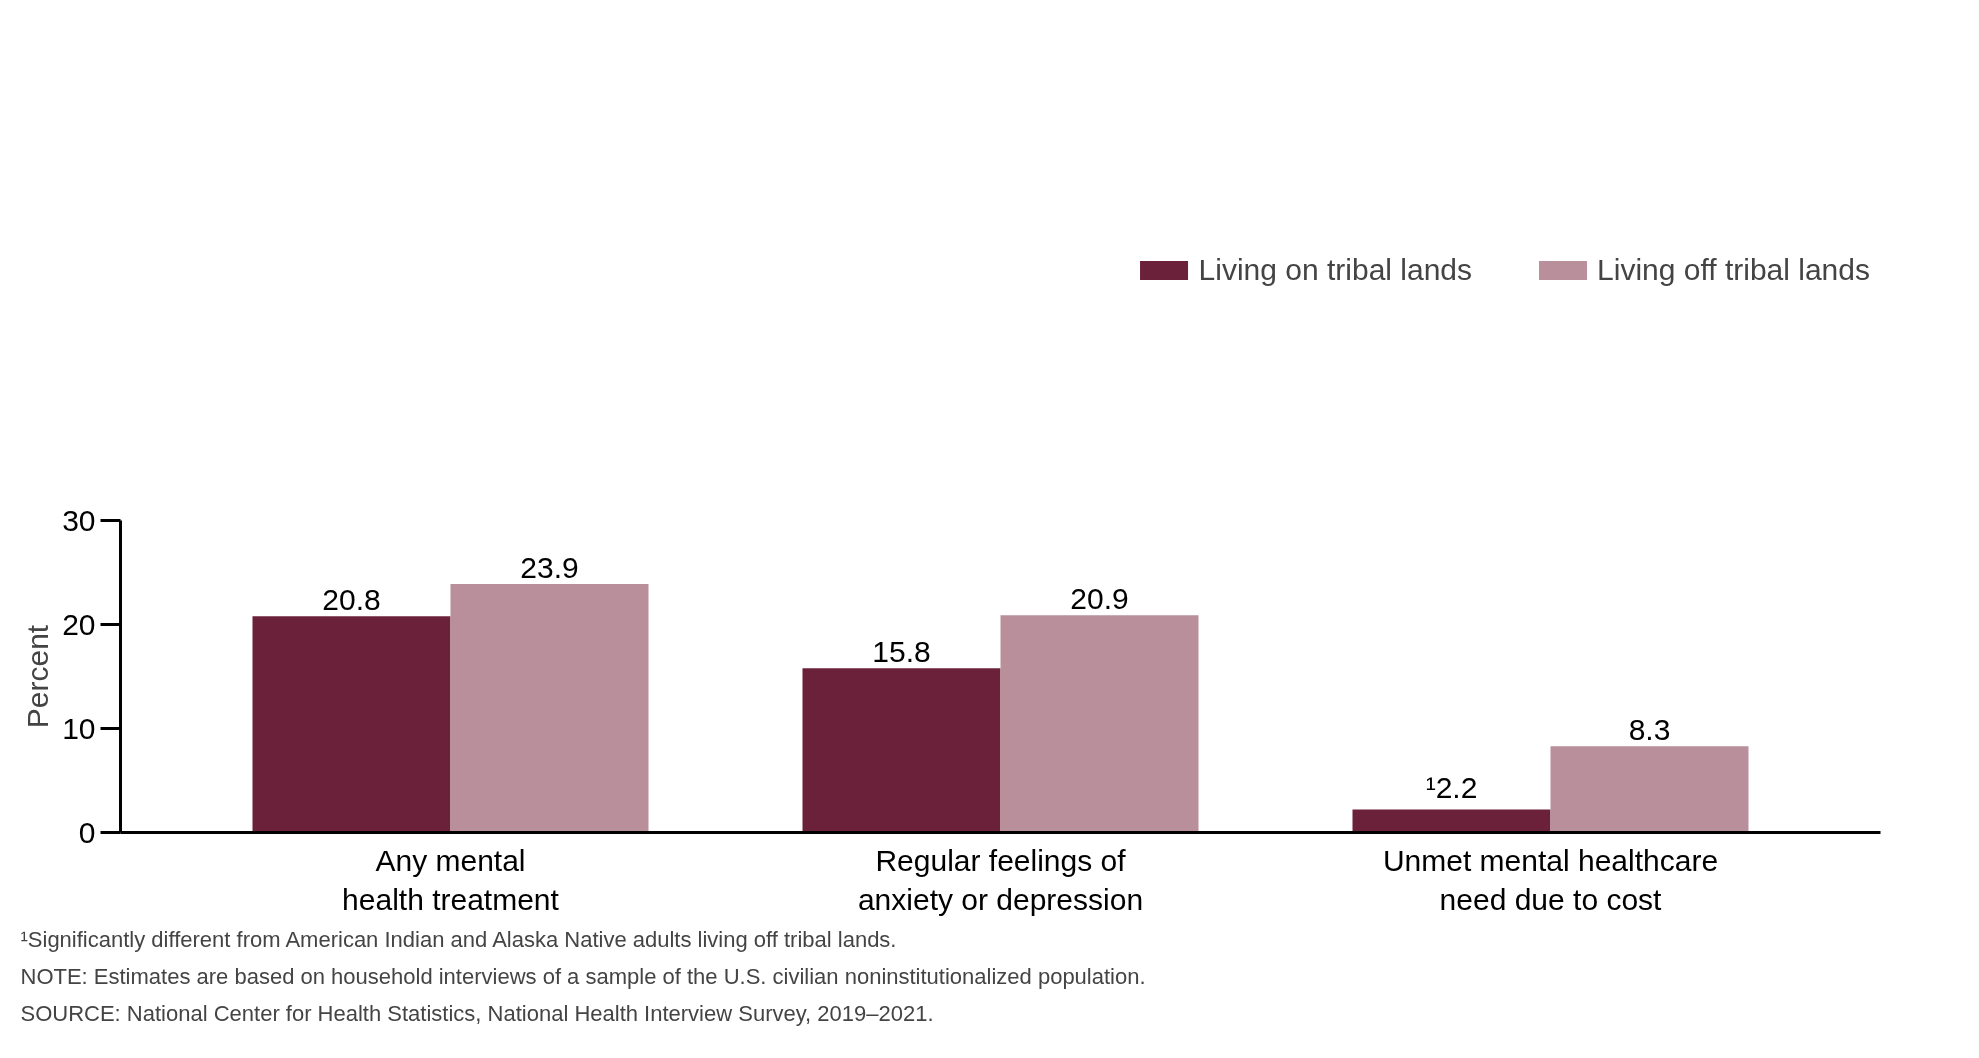 Image resolution: width=1979 pixels, height=1058 pixels. Describe the element at coordinates (451, 880) in the screenshot. I see `x-tick-label: Any mental health treatment` at that location.